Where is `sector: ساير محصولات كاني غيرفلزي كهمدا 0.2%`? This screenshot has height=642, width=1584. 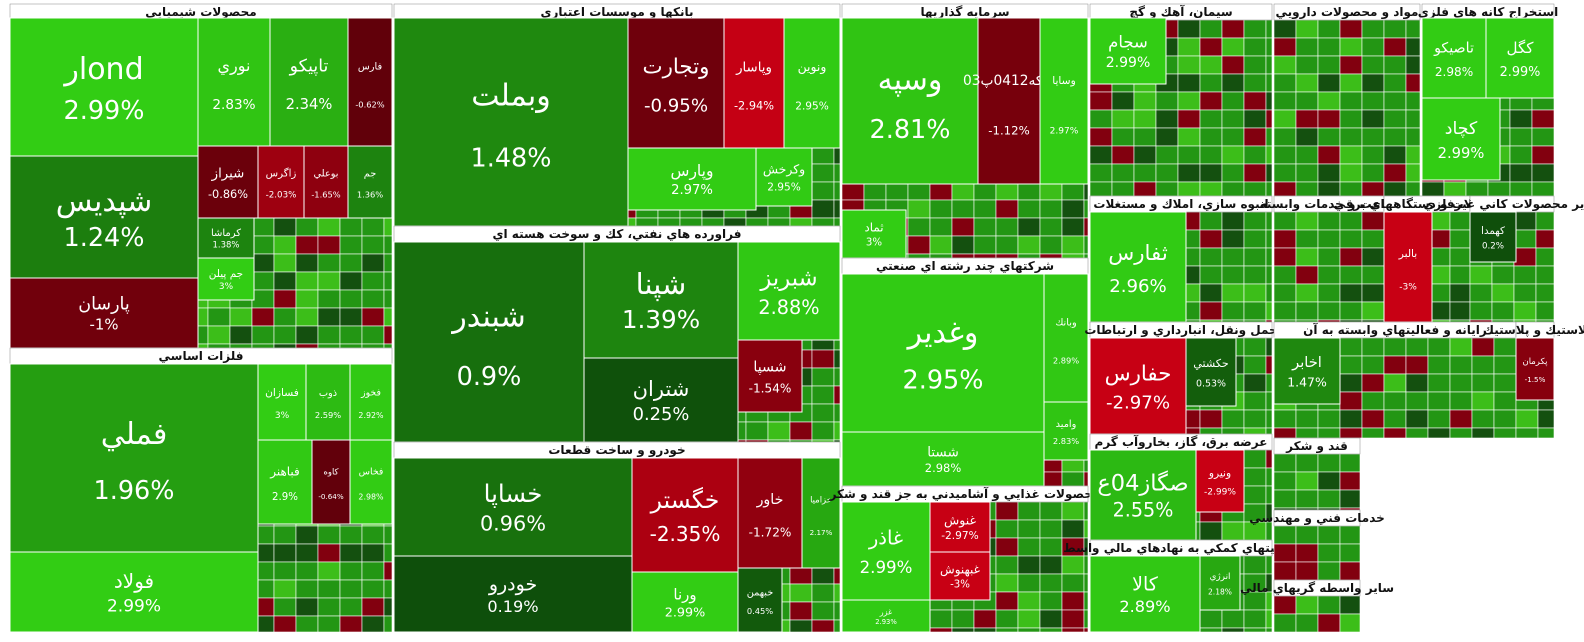 sector: ساير محصولات كاني غيرفلزي كهمدا 0.2% is located at coordinates (1503, 259).